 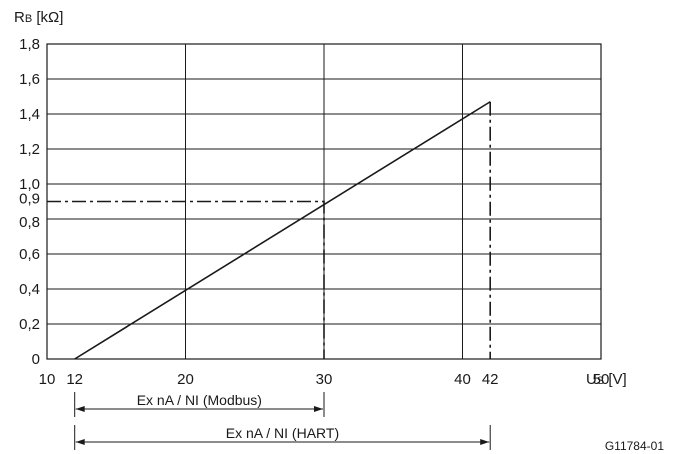 What do you see at coordinates (490, 379) in the screenshot?
I see `x-tick-label: 42` at bounding box center [490, 379].